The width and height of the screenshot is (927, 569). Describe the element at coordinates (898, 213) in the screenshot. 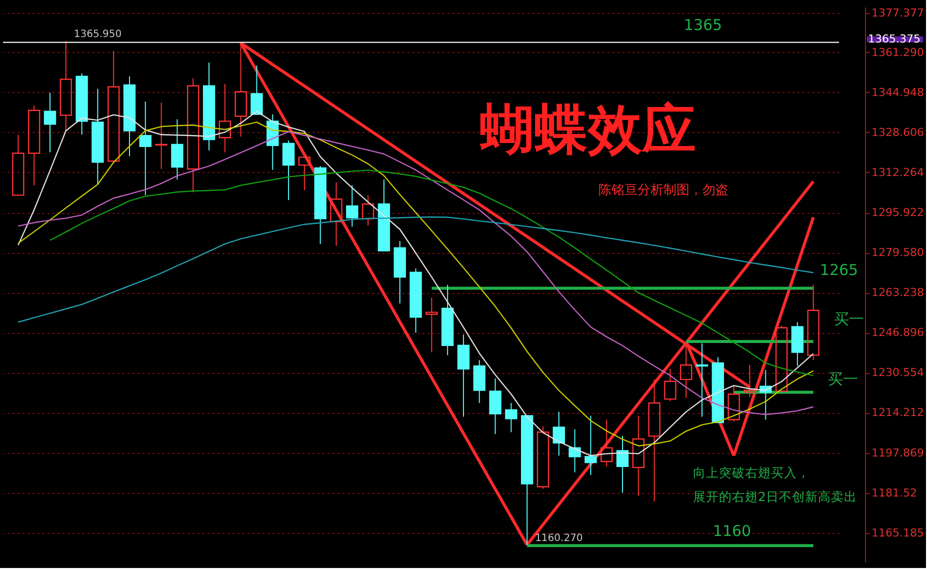

I see `y-tick-label: 1295.922` at that location.